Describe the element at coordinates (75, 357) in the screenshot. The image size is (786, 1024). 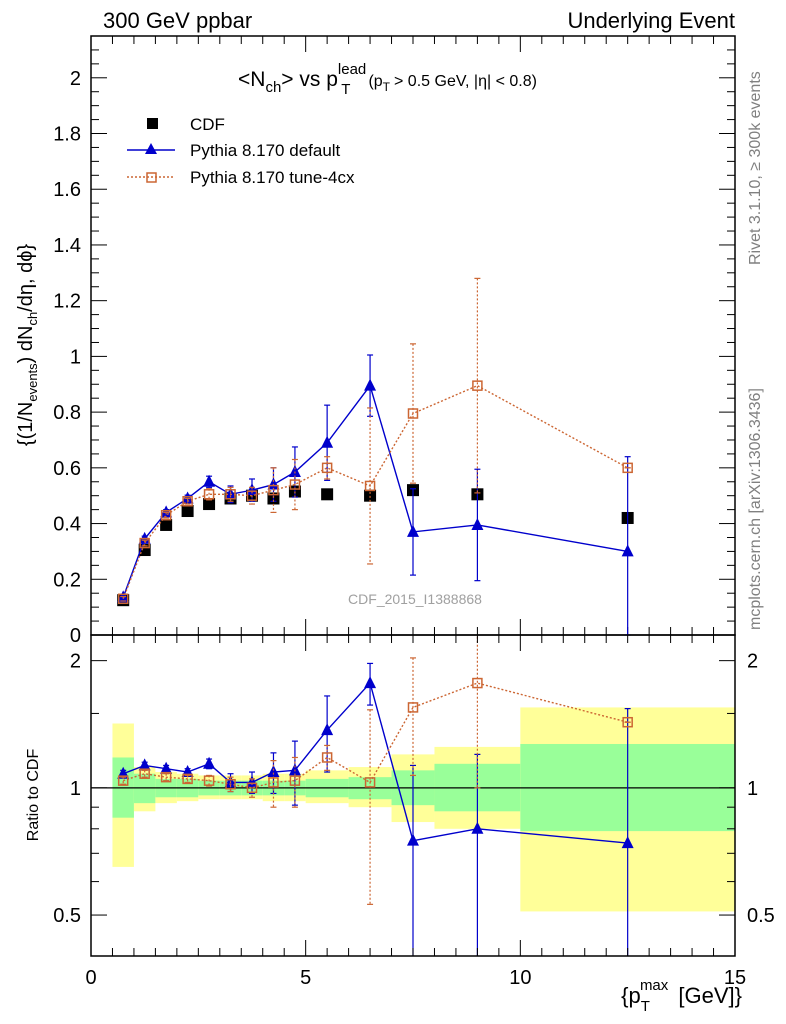
I see `main-ytick-label: 1` at that location.